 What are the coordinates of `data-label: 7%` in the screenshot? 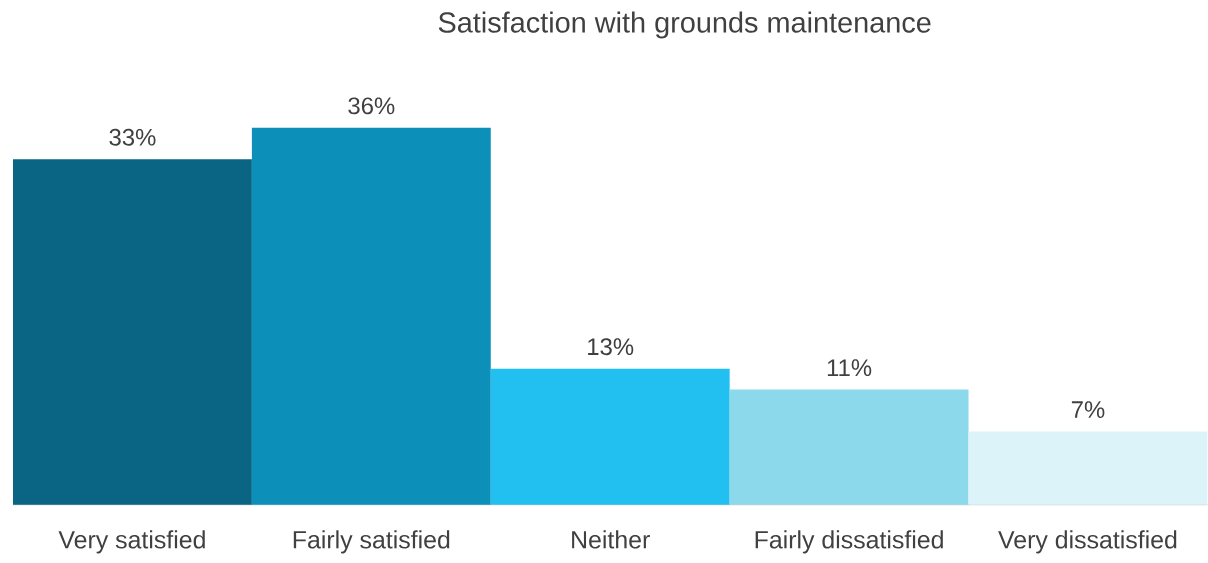 It's located at (1088, 410).